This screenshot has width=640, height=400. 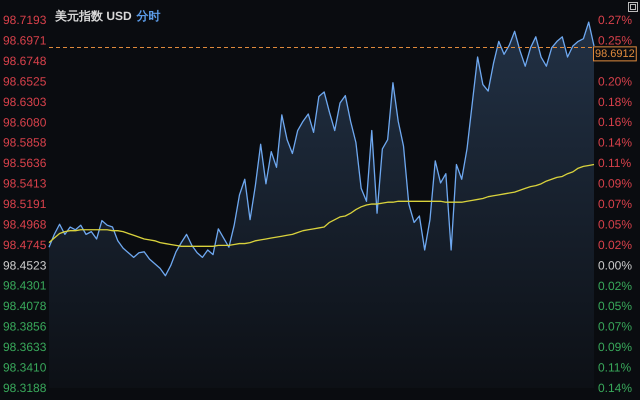 I want to click on y-tick-label: 98.4745, so click(x=25, y=245).